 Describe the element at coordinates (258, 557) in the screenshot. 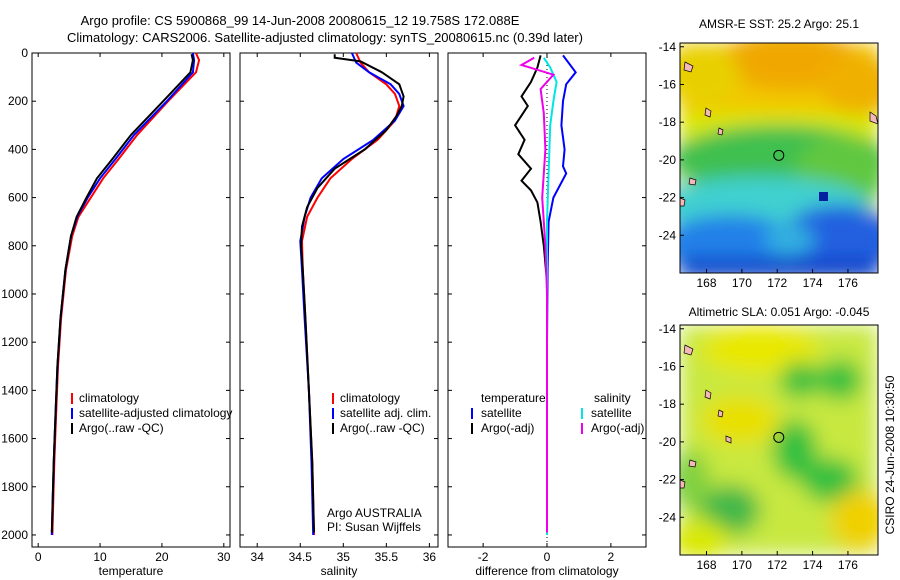

I see `x-tick-label: 34` at that location.